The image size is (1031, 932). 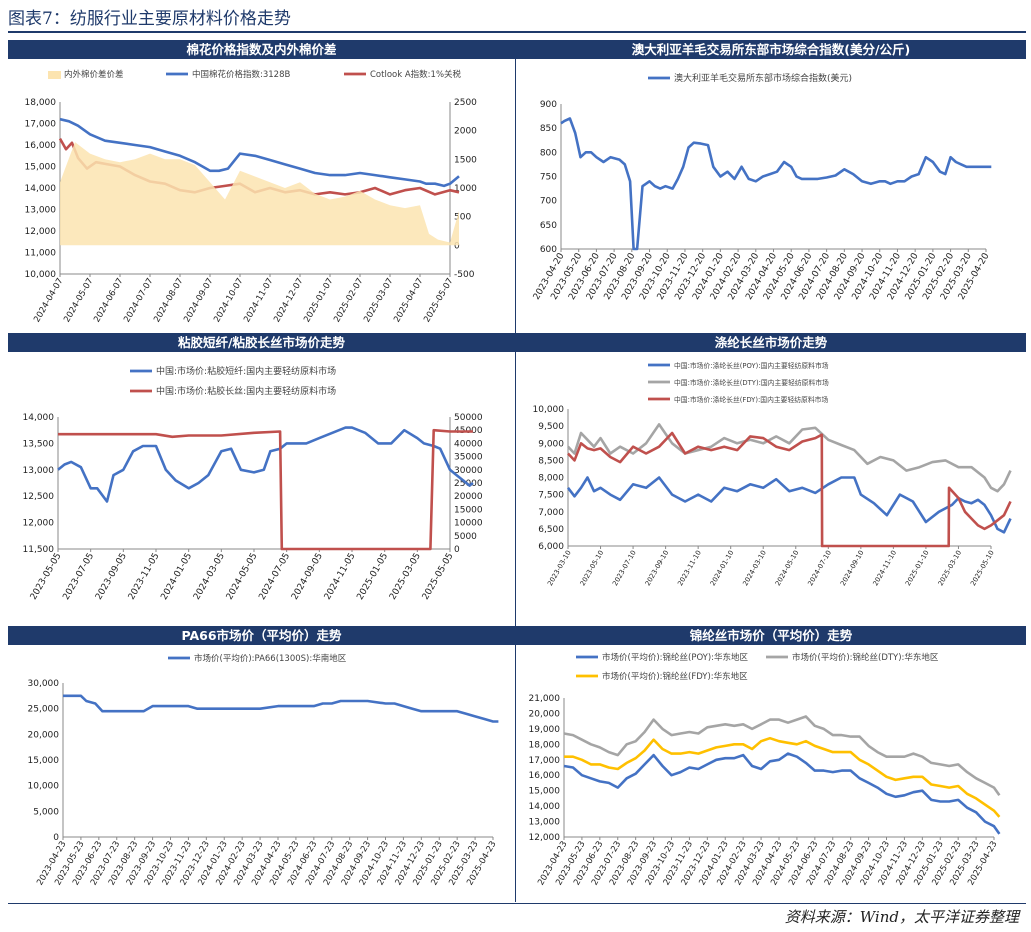 I want to click on x-tick-label: 2024-09-07, so click(x=198, y=301).